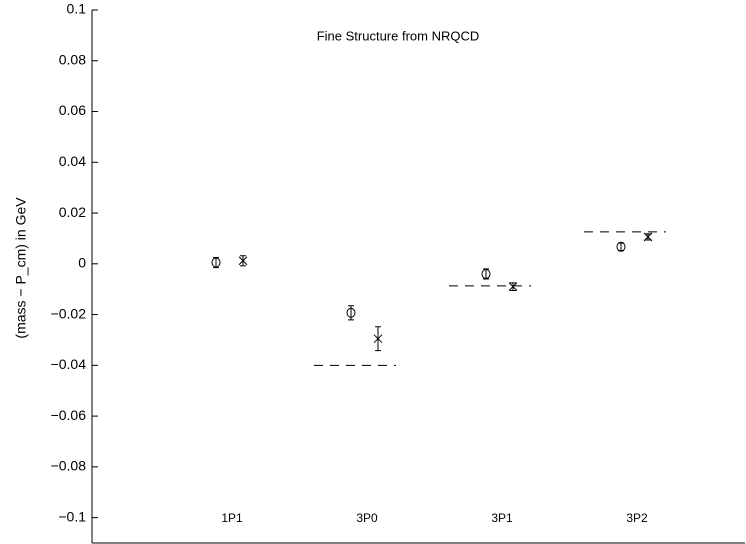 This screenshot has height=544, width=746. I want to click on y-tick-label: 0, so click(82, 263).